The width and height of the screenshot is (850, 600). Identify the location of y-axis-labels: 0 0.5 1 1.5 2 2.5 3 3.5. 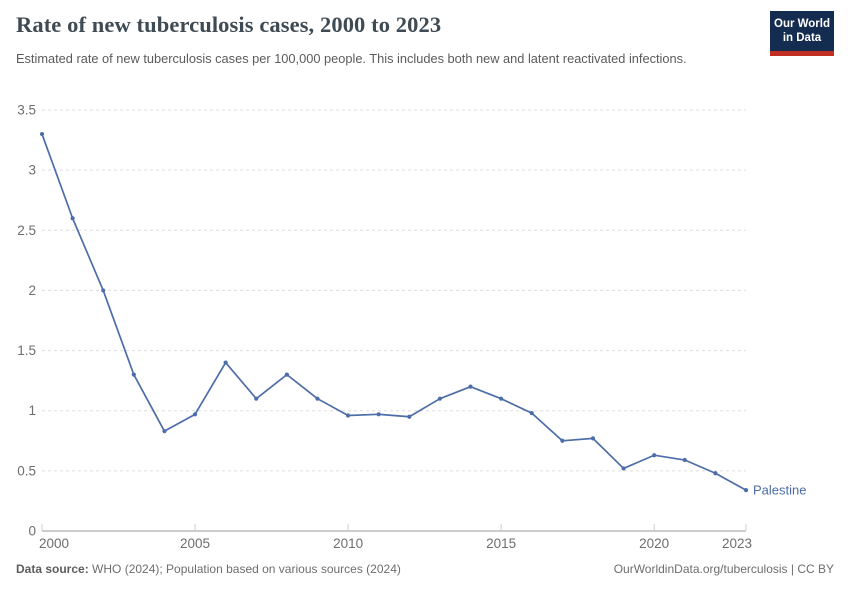
(26, 321).